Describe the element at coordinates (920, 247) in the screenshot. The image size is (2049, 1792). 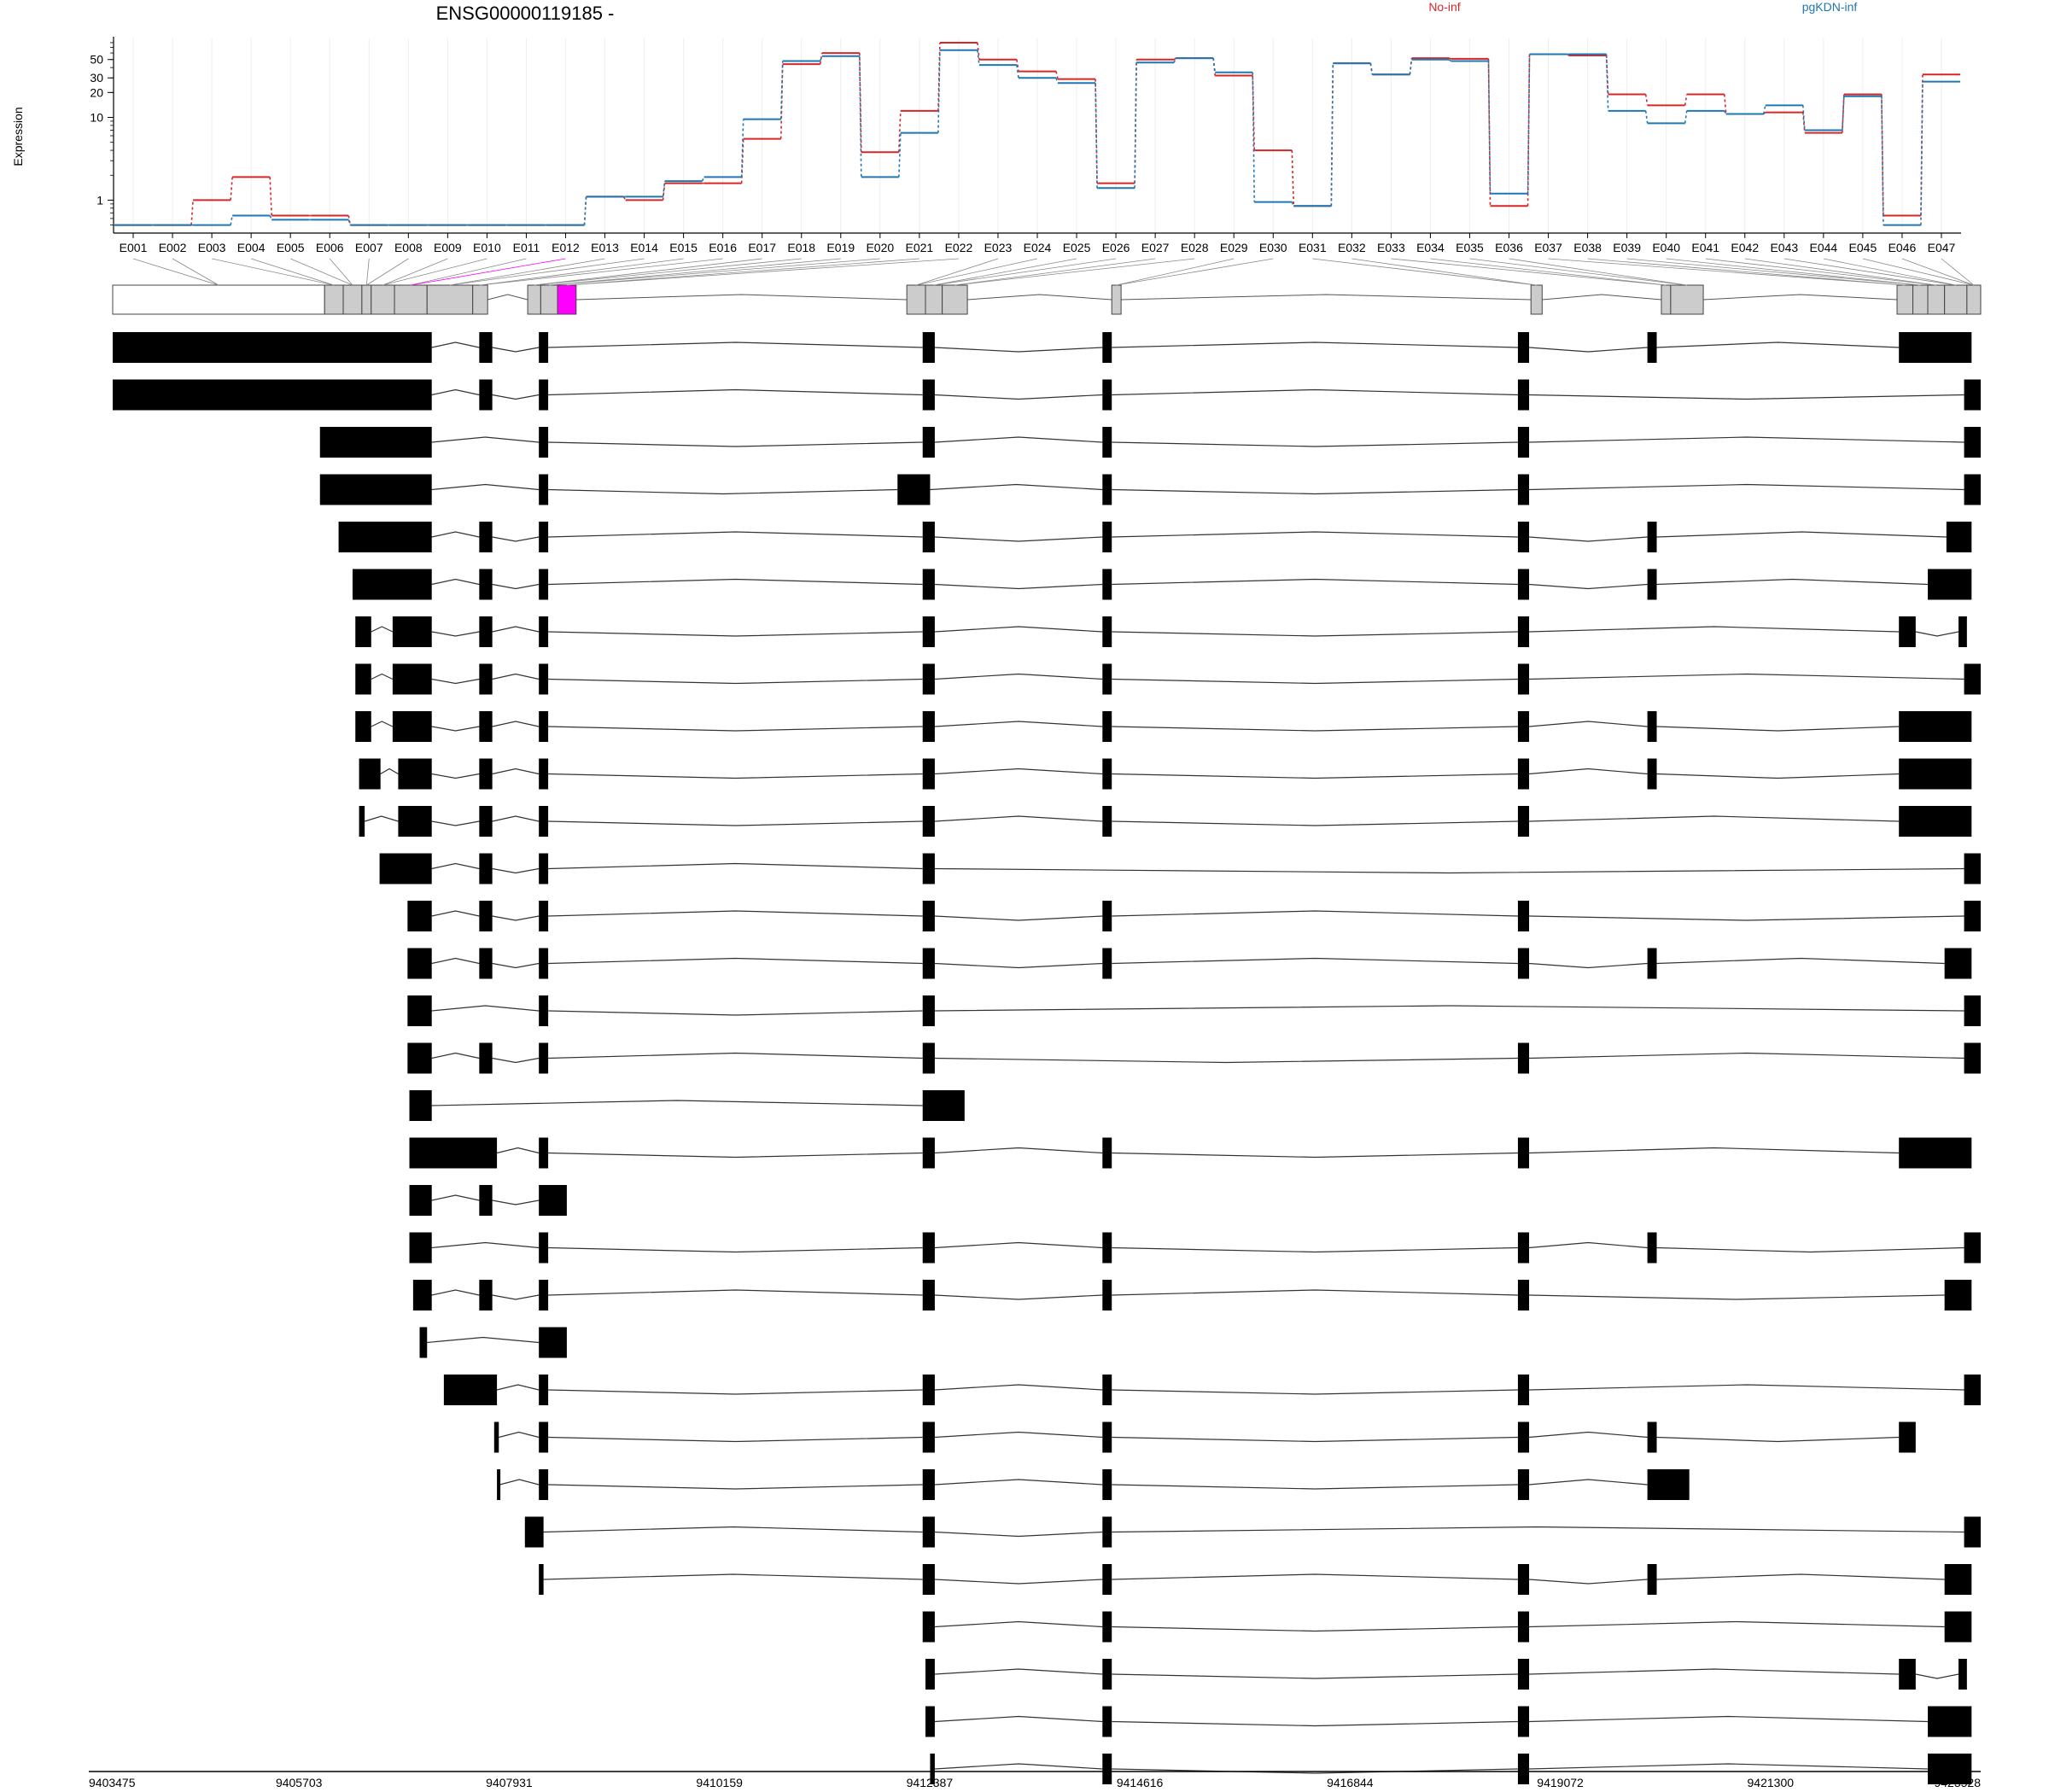
I see `x-tick-label: E021` at that location.